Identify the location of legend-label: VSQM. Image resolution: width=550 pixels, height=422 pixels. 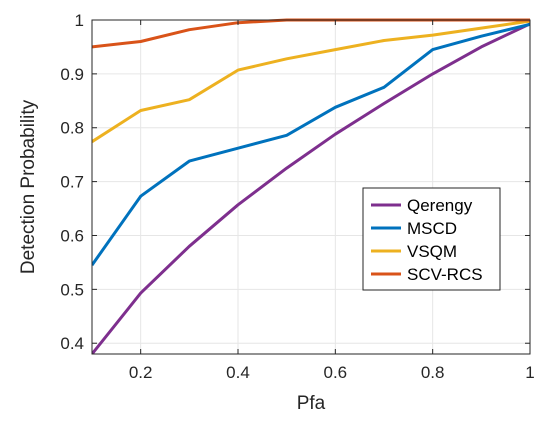
(432, 251).